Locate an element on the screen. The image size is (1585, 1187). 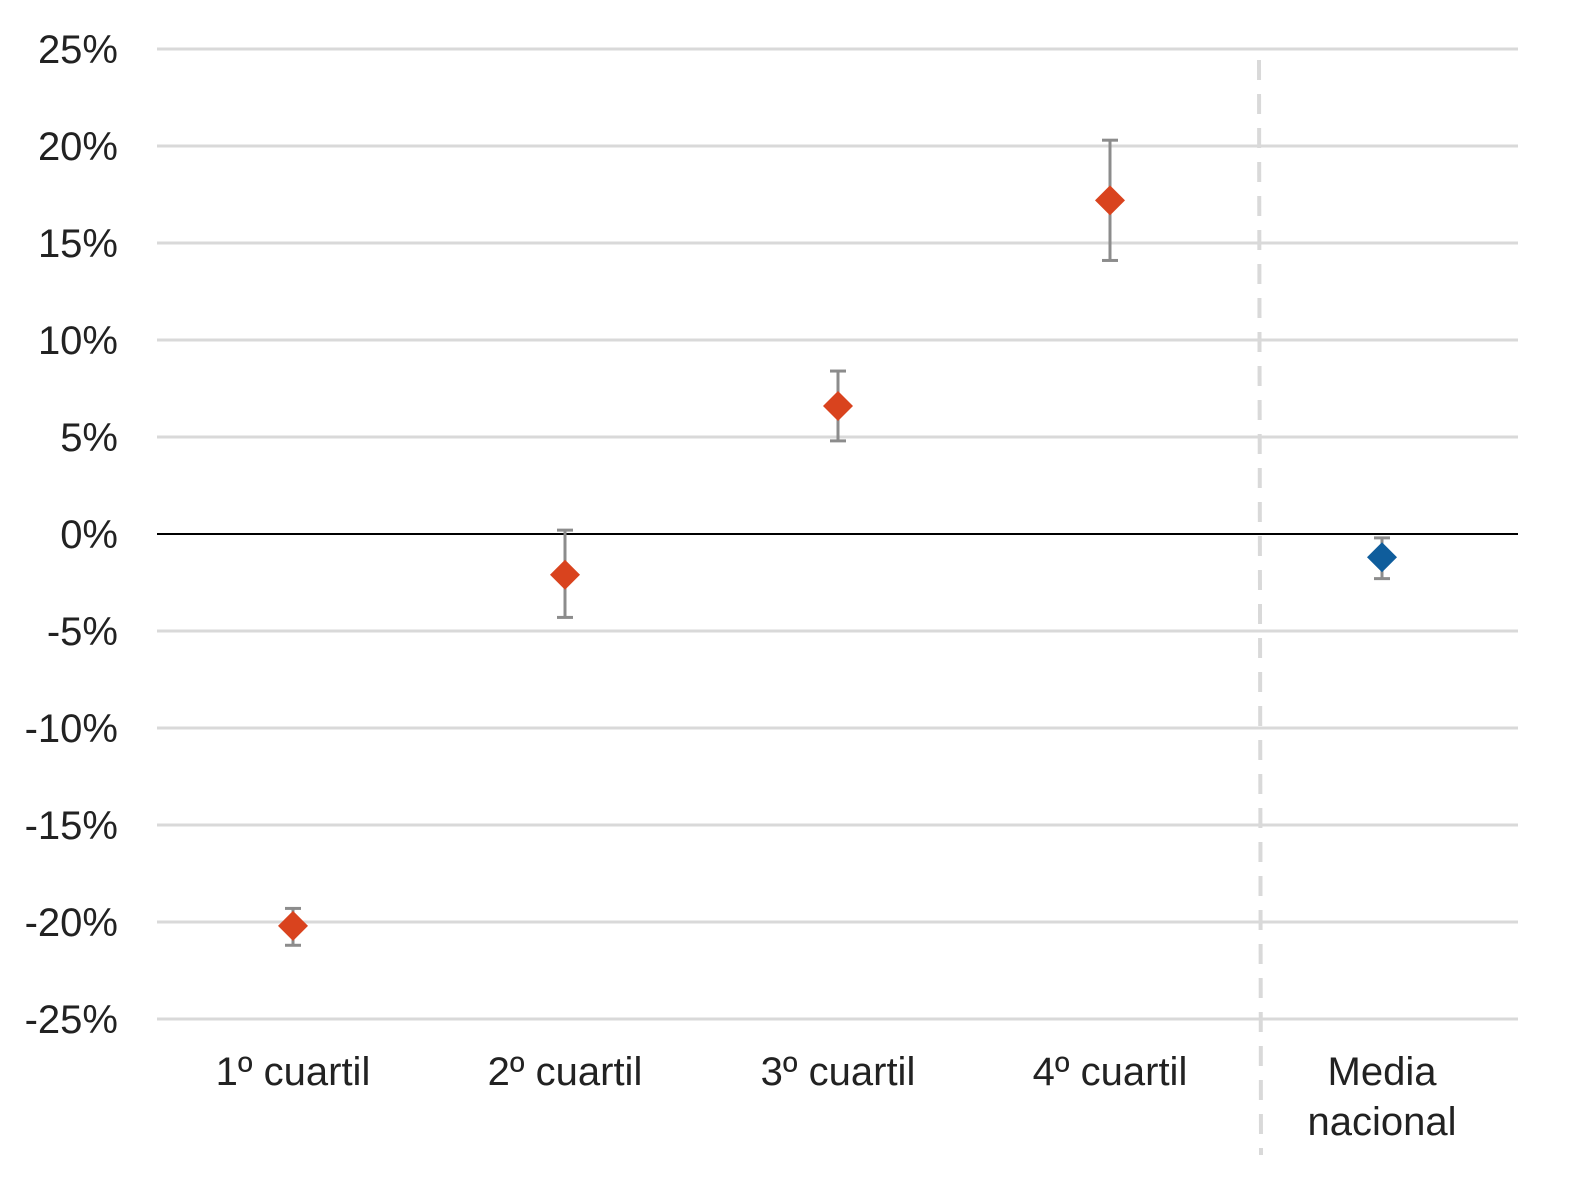
x-category-label-line: 1º cuartil is located at coordinates (293, 1072).